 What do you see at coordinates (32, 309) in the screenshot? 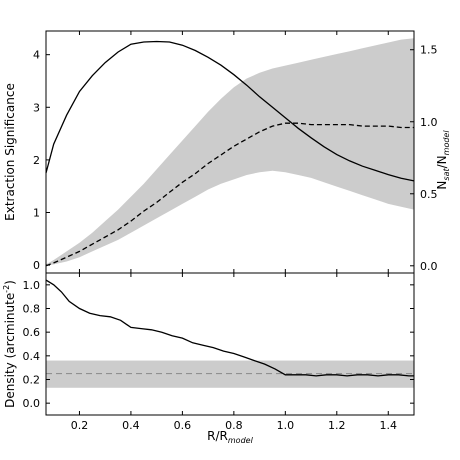
I see `bottom-y-tick-label: 0.8` at bounding box center [32, 309].